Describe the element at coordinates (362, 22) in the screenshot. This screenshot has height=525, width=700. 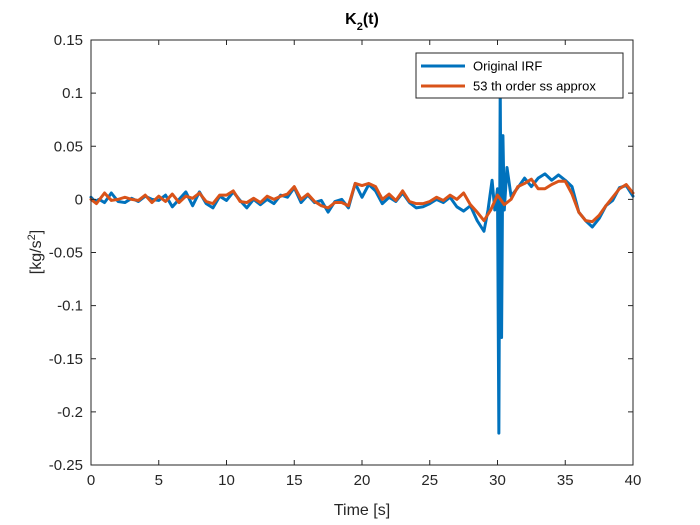
I see `chart-title: K2(t)` at that location.